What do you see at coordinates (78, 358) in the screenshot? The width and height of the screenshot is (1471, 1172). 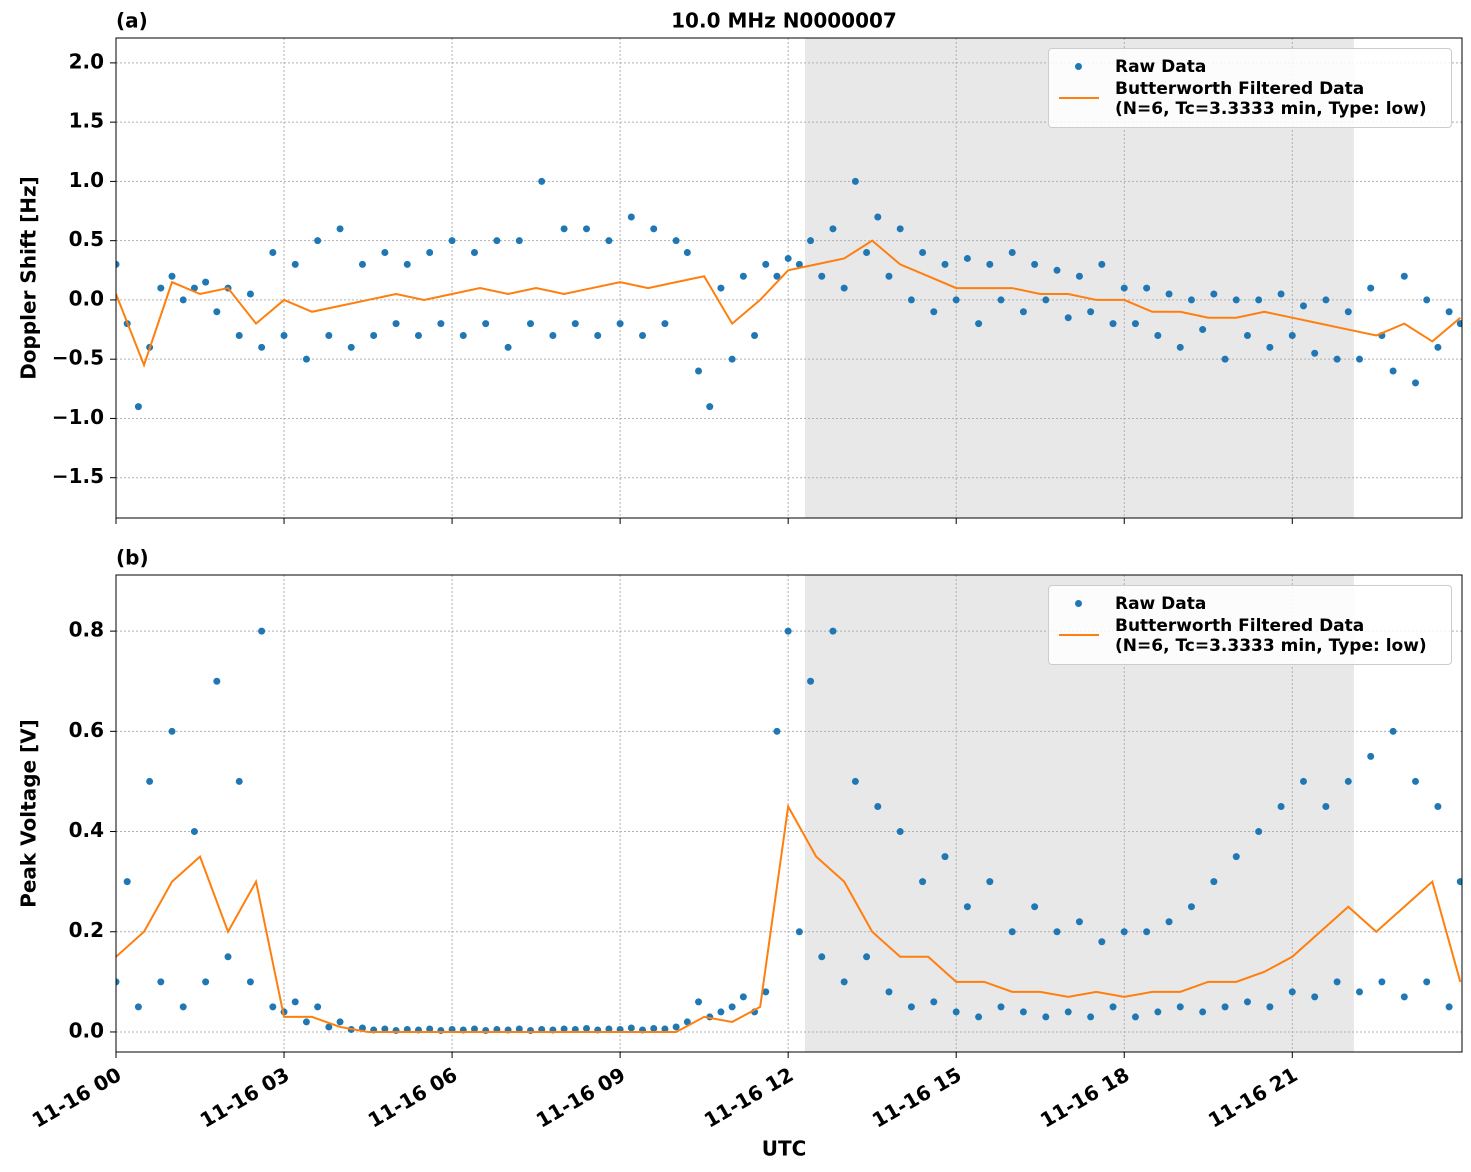 I see `y-tick-label: −0.5` at bounding box center [78, 358].